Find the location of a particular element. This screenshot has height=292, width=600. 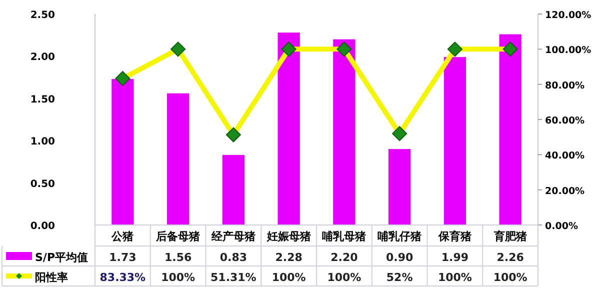

y2-tick-label: 100.00% is located at coordinates (568, 50).